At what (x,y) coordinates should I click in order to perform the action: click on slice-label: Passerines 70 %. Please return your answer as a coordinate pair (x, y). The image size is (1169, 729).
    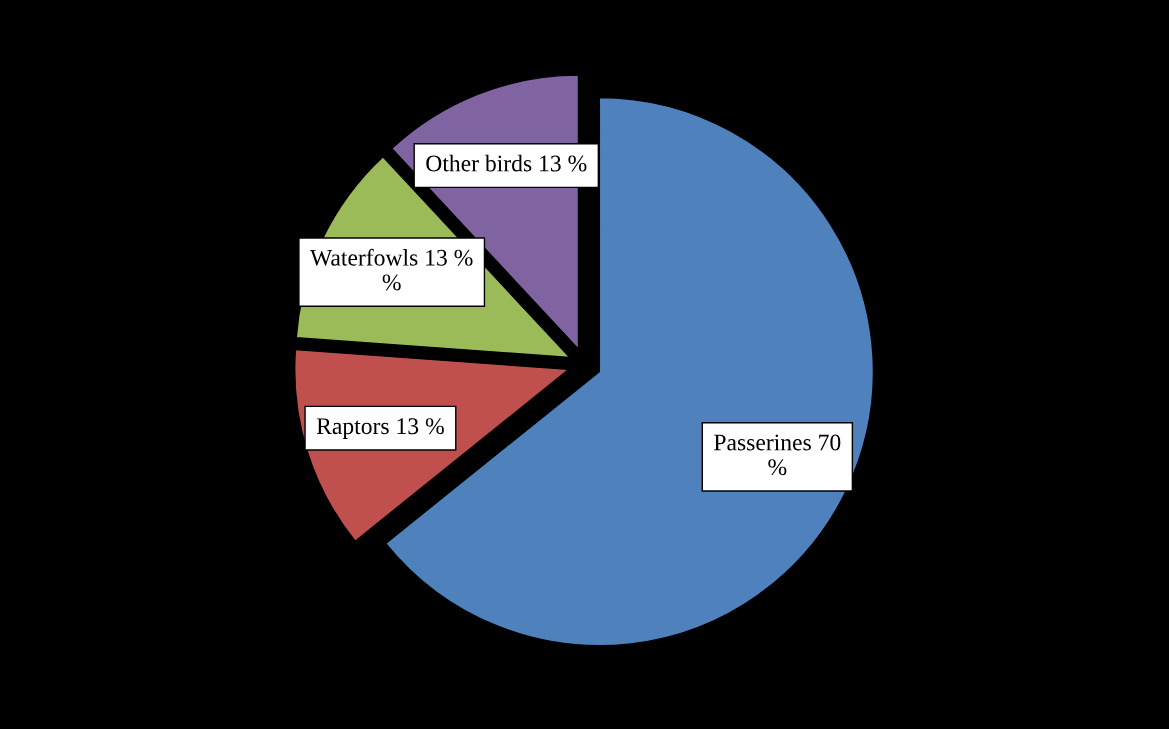
    Looking at the image, I should click on (777, 455).